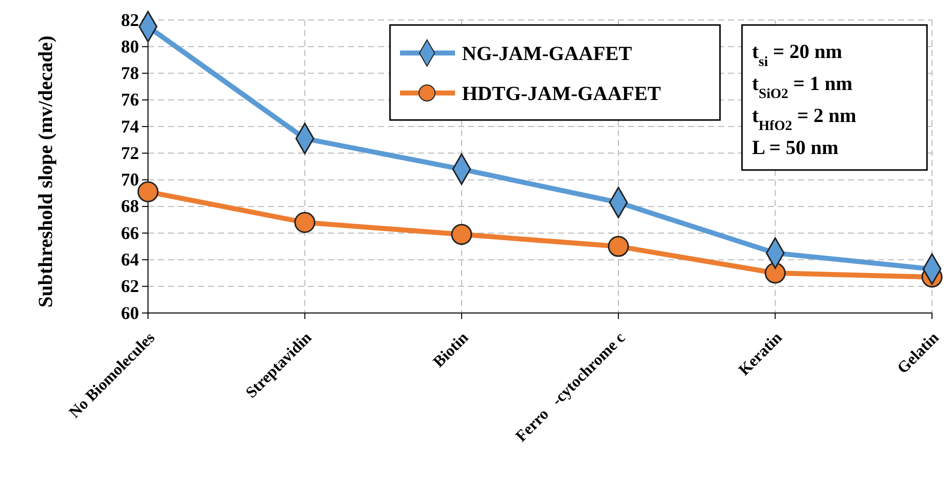 Image resolution: width=951 pixels, height=502 pixels. What do you see at coordinates (130, 259) in the screenshot?
I see `y-tick-label: 64` at bounding box center [130, 259].